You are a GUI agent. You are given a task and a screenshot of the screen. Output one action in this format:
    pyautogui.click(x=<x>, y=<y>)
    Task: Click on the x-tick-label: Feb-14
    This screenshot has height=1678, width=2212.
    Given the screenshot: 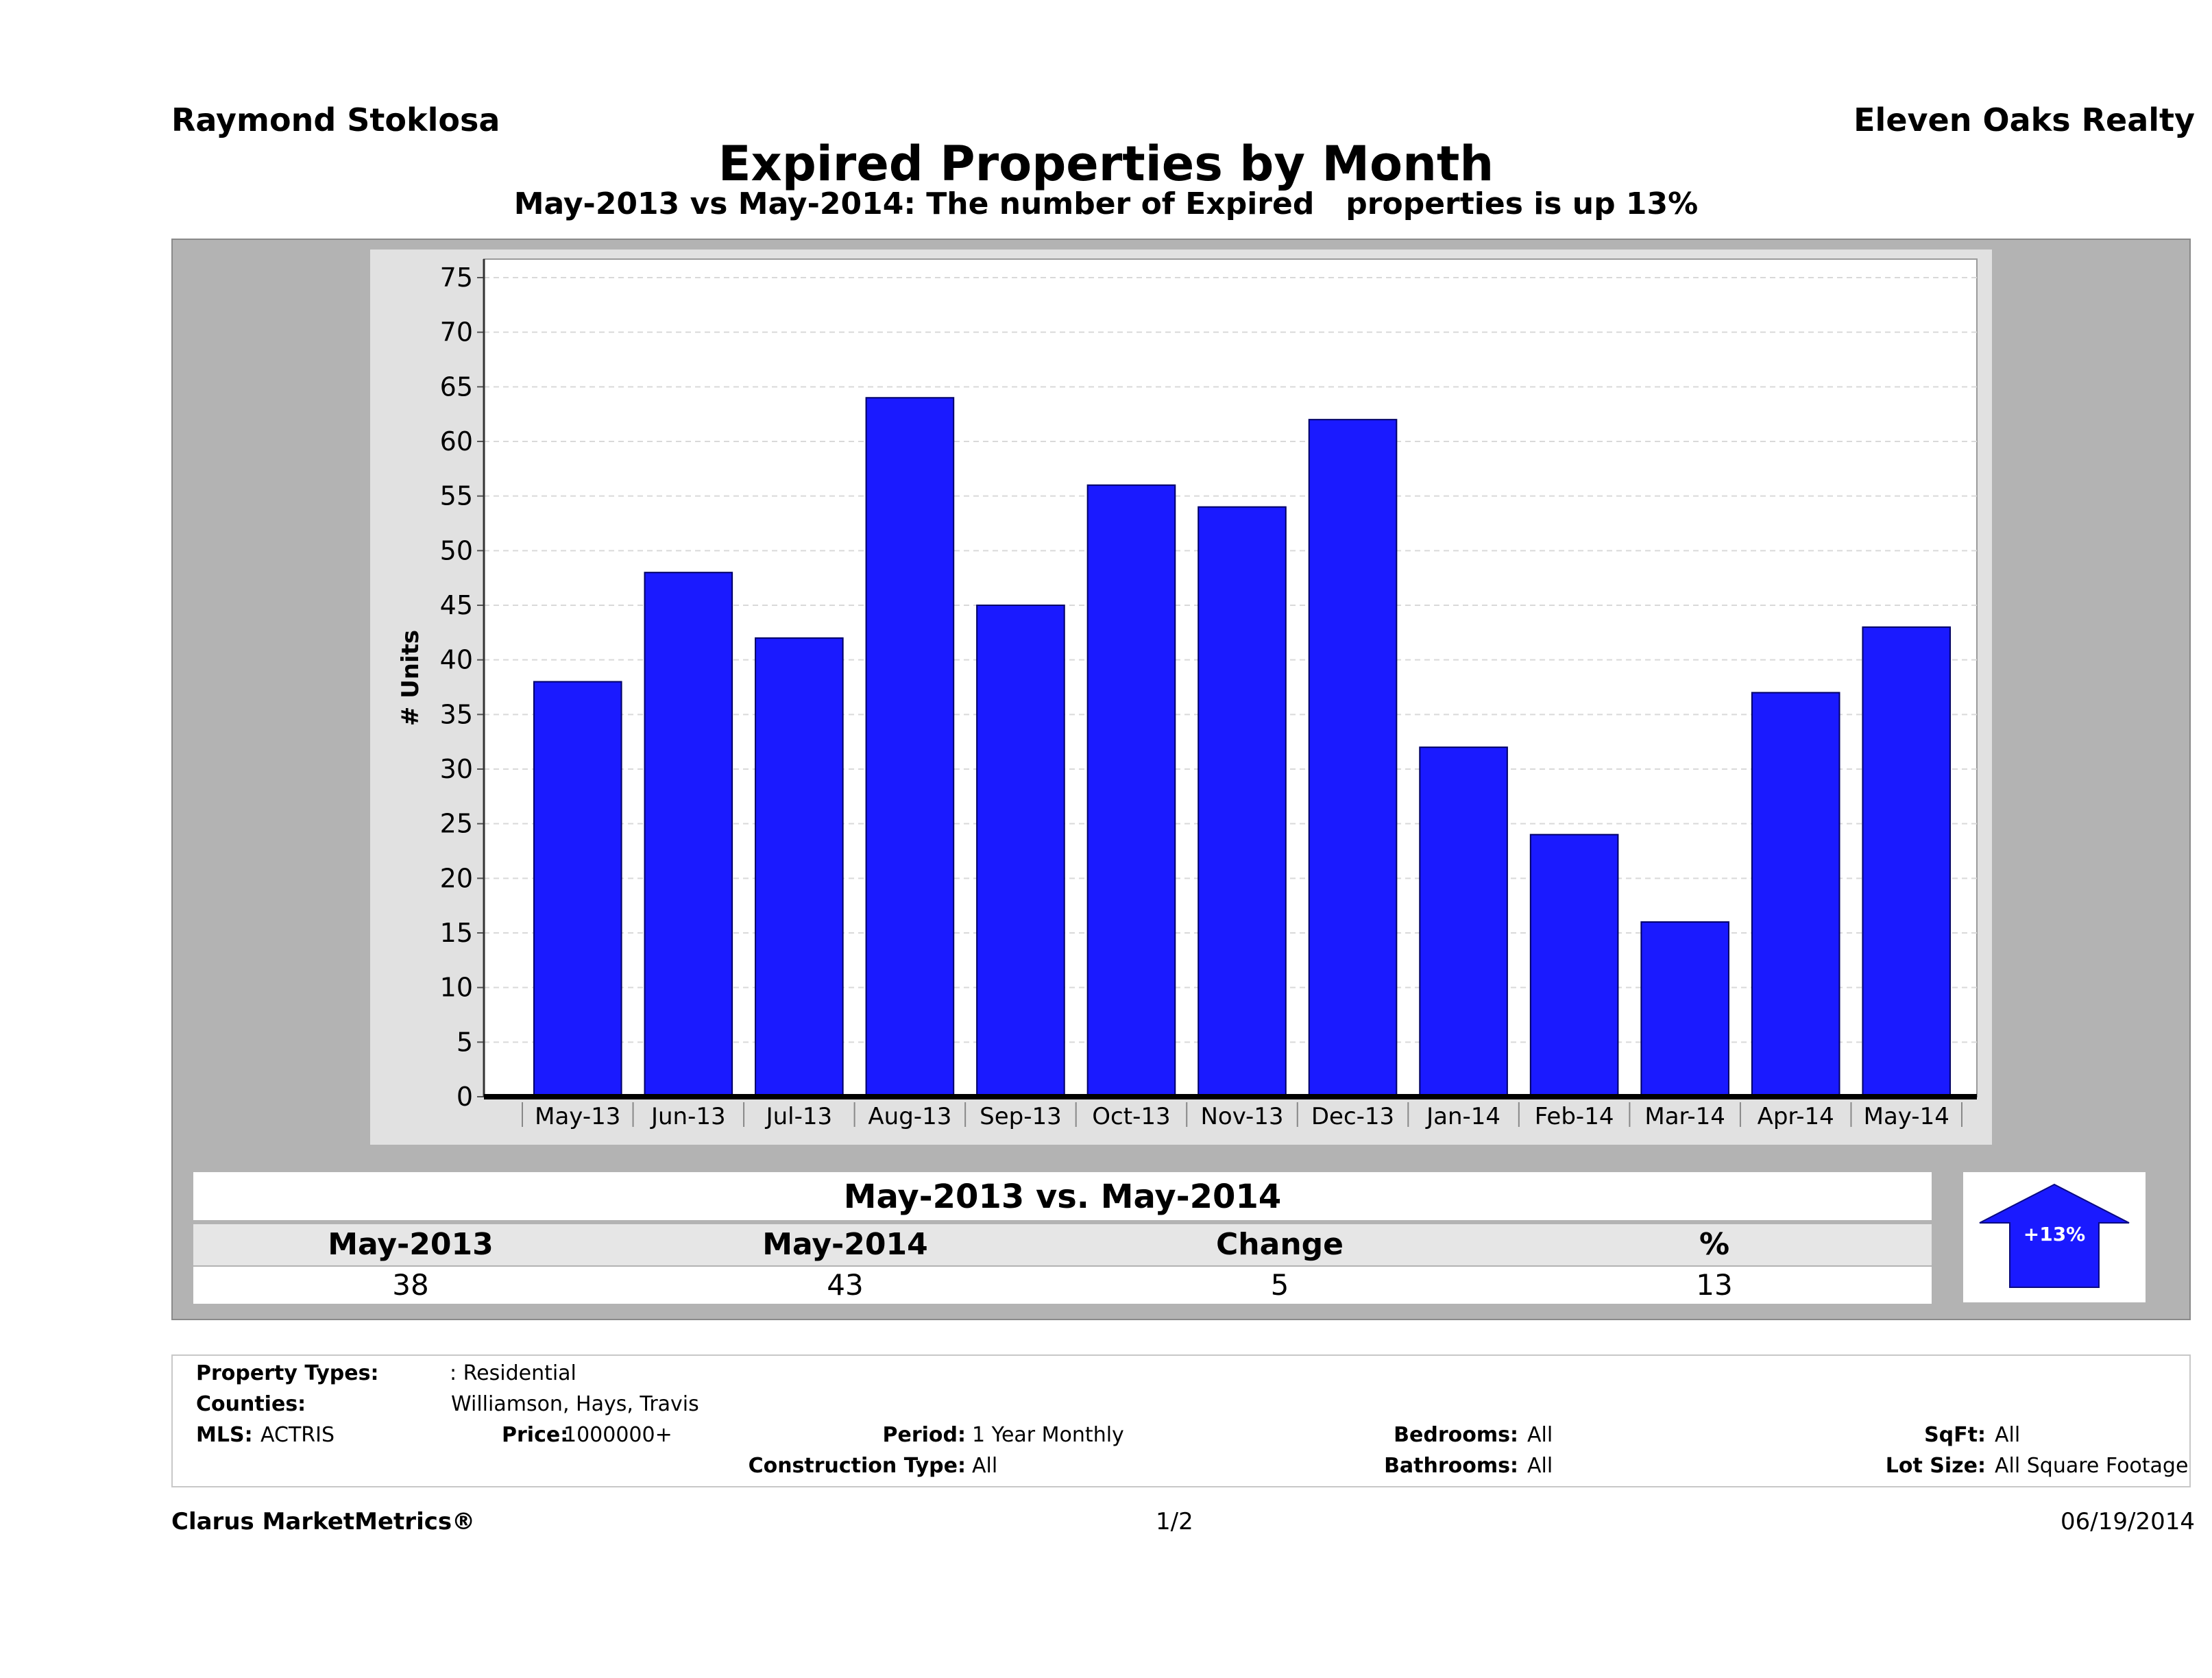 What is the action you would take?
    pyautogui.click(x=1574, y=1116)
    